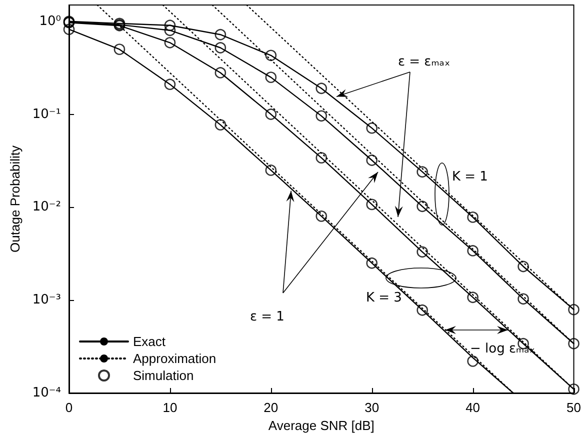 Image resolution: width=584 pixels, height=439 pixels. I want to click on y-tick-label: 10⁰, so click(50, 21).